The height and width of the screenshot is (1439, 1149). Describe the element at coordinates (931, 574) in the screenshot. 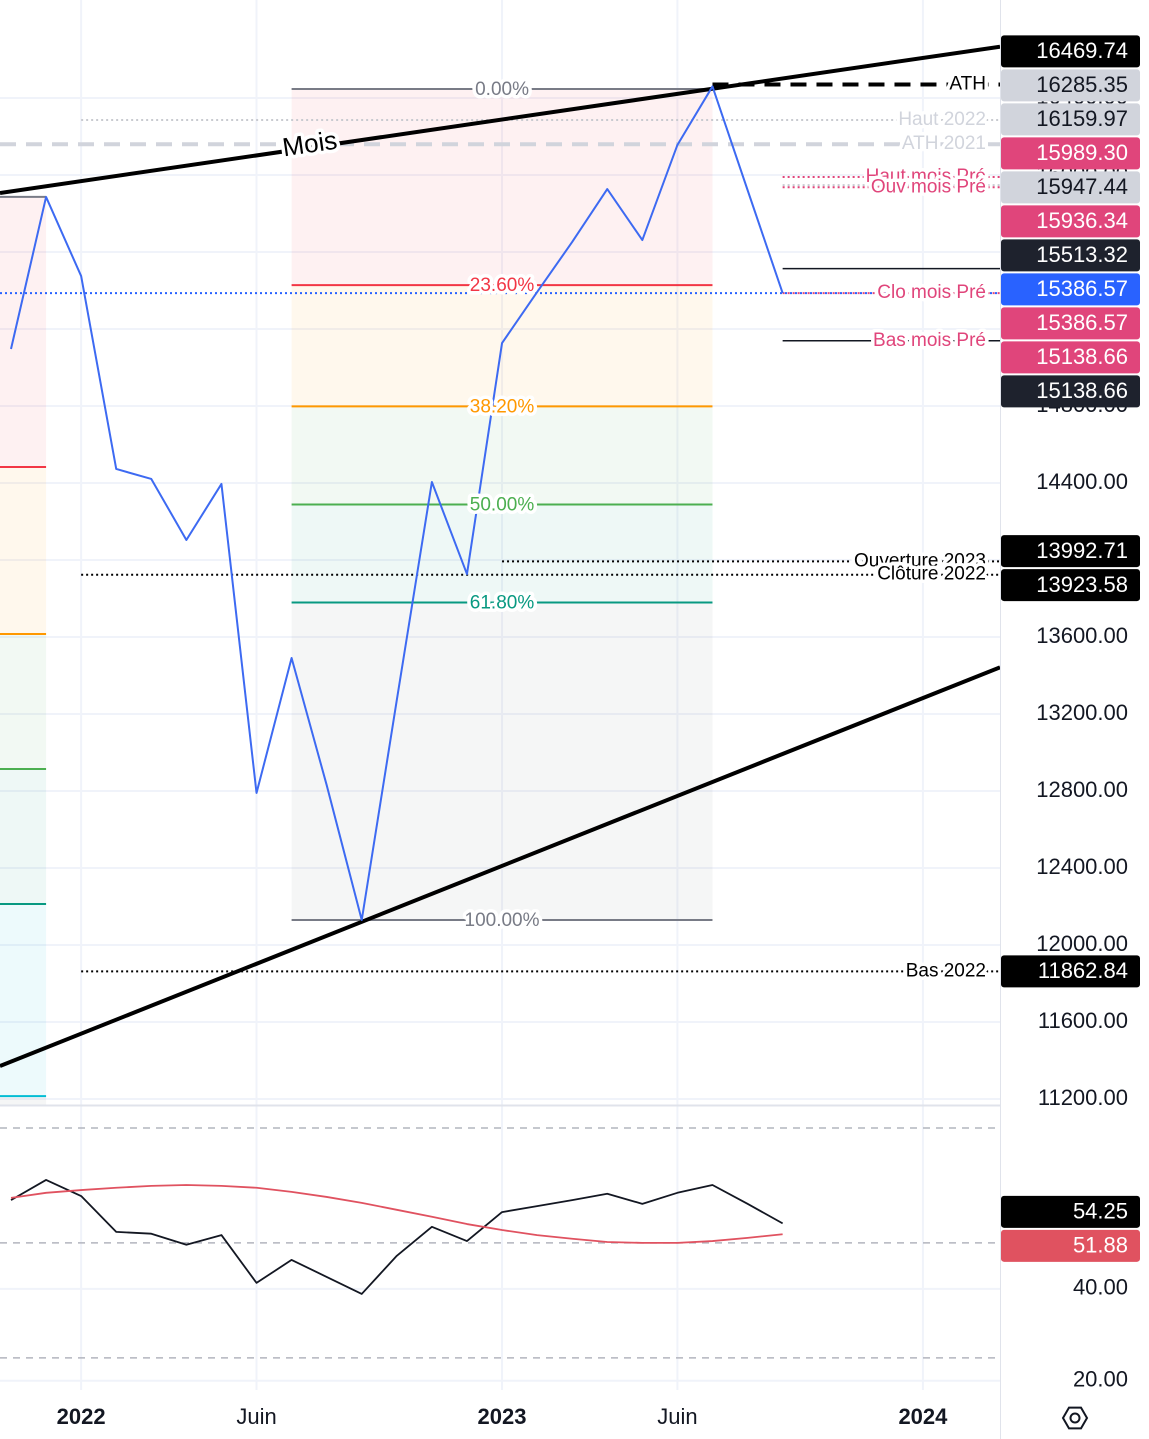

I see `level-name: Clôture 2022` at that location.